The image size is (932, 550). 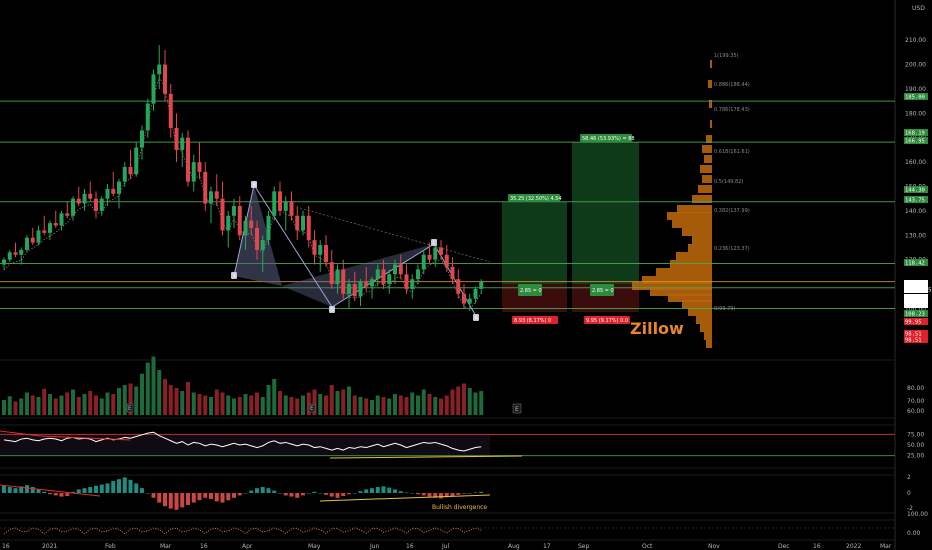 I want to click on position-target-label: 35.25 (32.50%) 4.54, so click(x=536, y=199).